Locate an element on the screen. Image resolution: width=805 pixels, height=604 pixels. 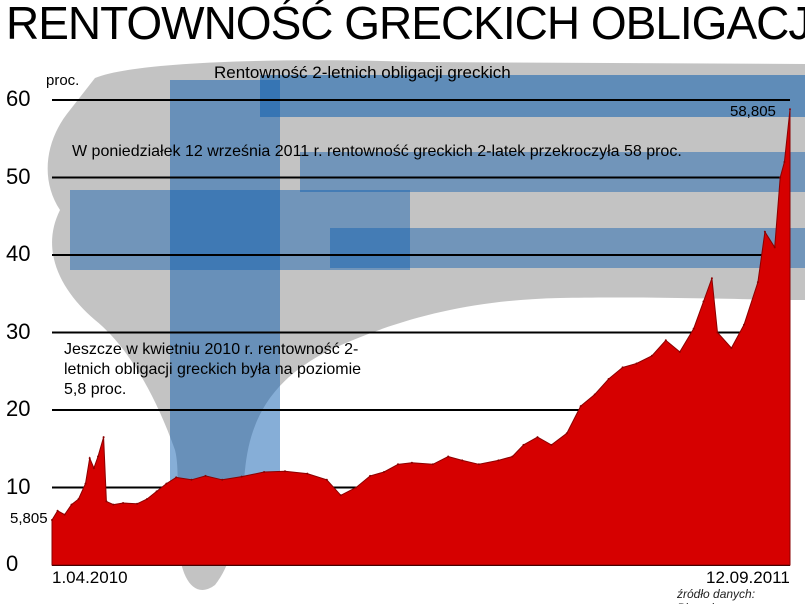
y-tick-label: 10 is located at coordinates (18, 486).